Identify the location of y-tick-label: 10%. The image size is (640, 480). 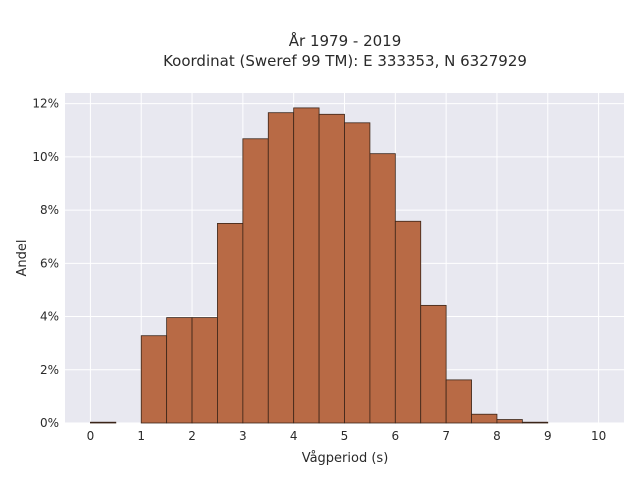
(45, 157).